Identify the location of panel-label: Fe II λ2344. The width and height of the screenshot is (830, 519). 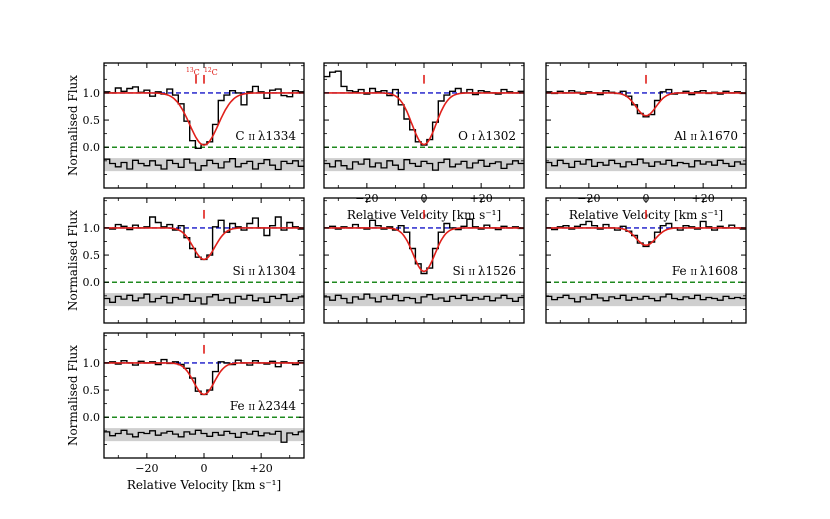
(263, 406).